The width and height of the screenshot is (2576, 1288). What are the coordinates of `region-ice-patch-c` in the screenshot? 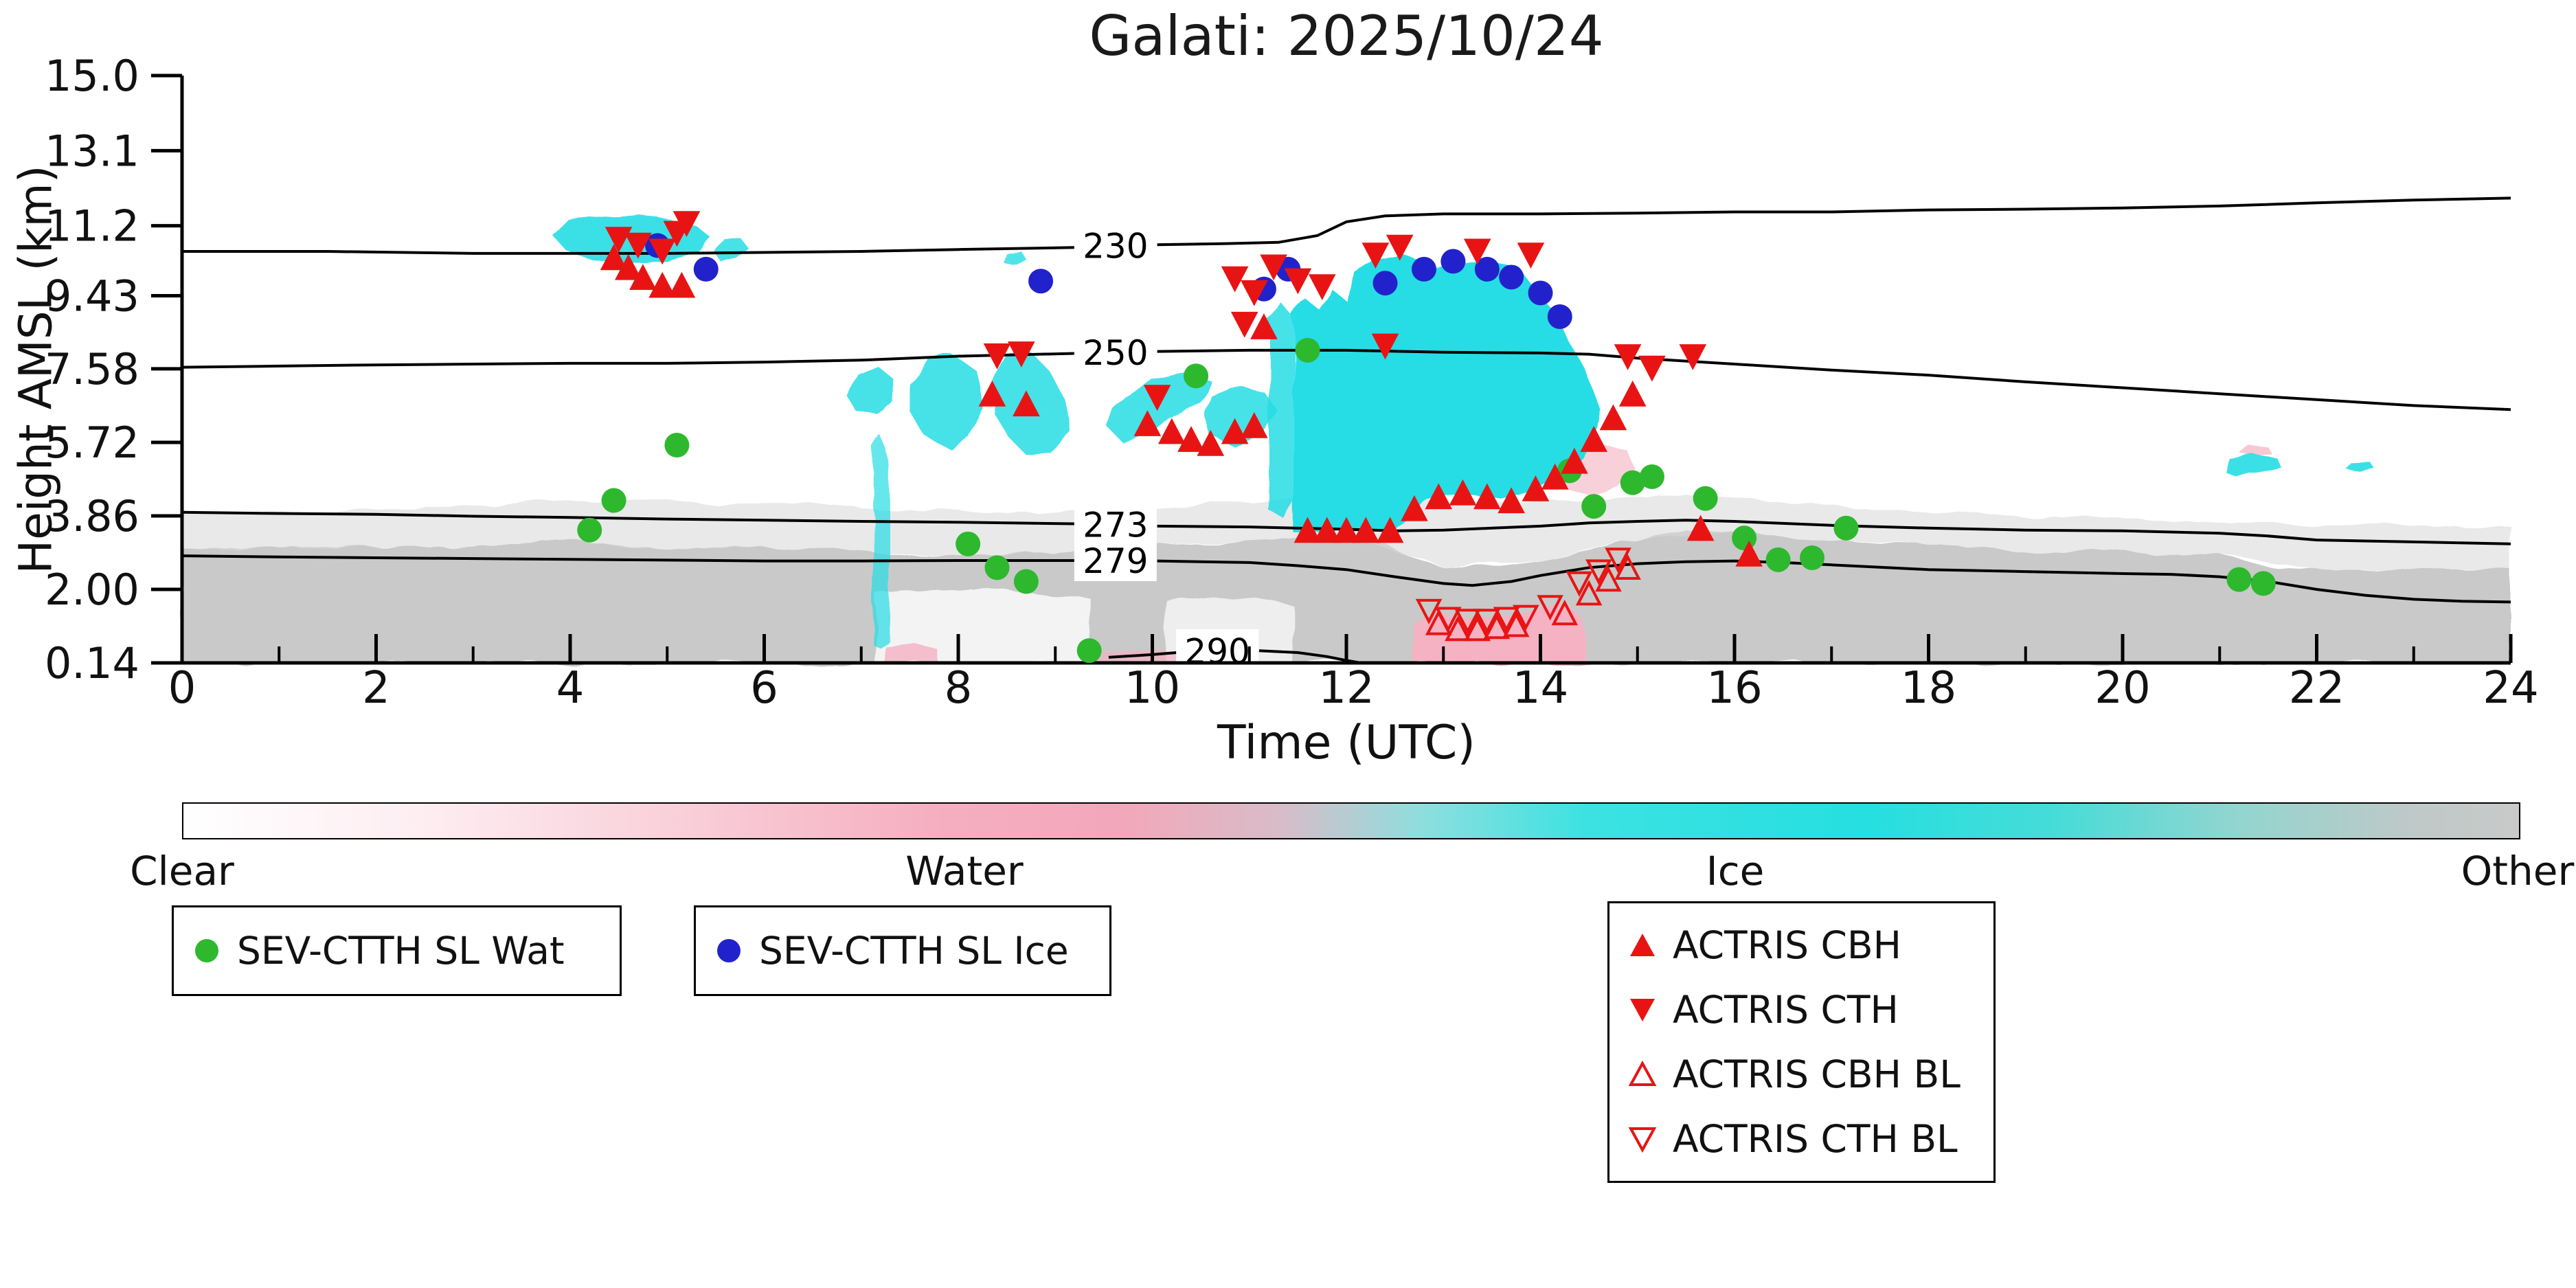 It's located at (946, 401).